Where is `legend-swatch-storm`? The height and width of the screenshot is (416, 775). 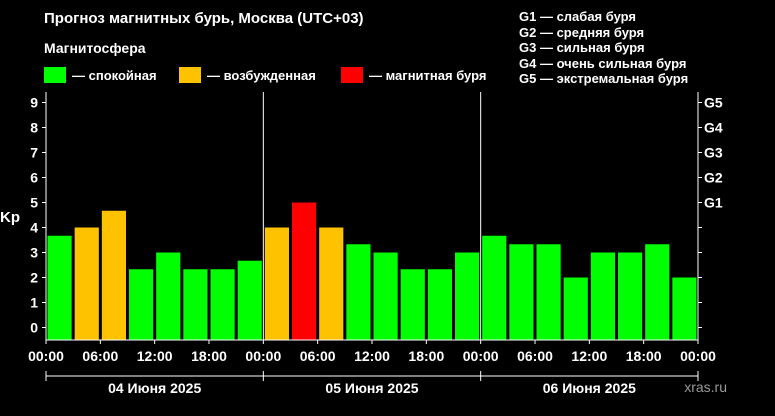
legend-swatch-storm is located at coordinates (352, 75).